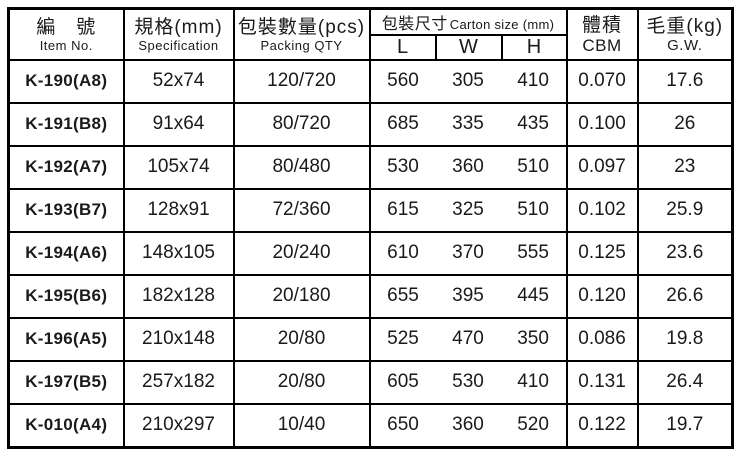 Image resolution: width=738 pixels, height=457 pixels. I want to click on carton-size-cell: 525 470 350, so click(468, 339).